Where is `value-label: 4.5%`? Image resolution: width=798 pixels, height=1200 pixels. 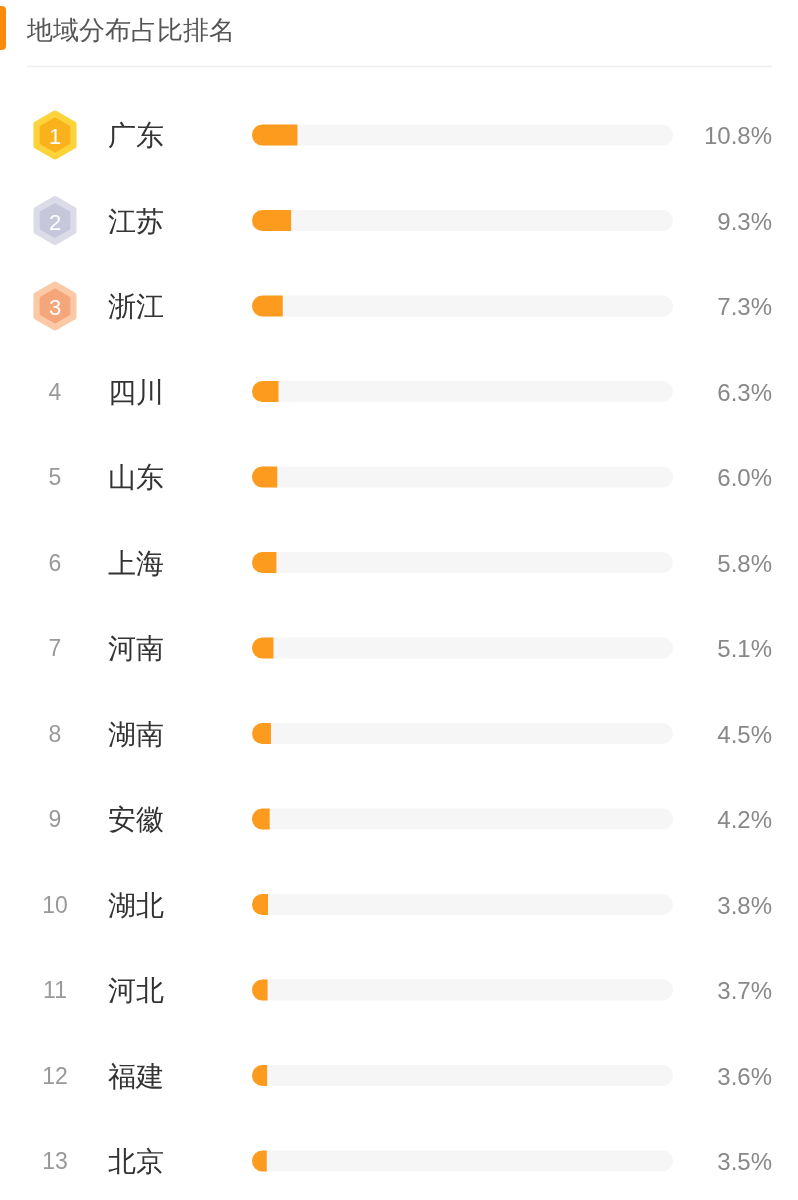 value-label: 4.5% is located at coordinates (744, 733).